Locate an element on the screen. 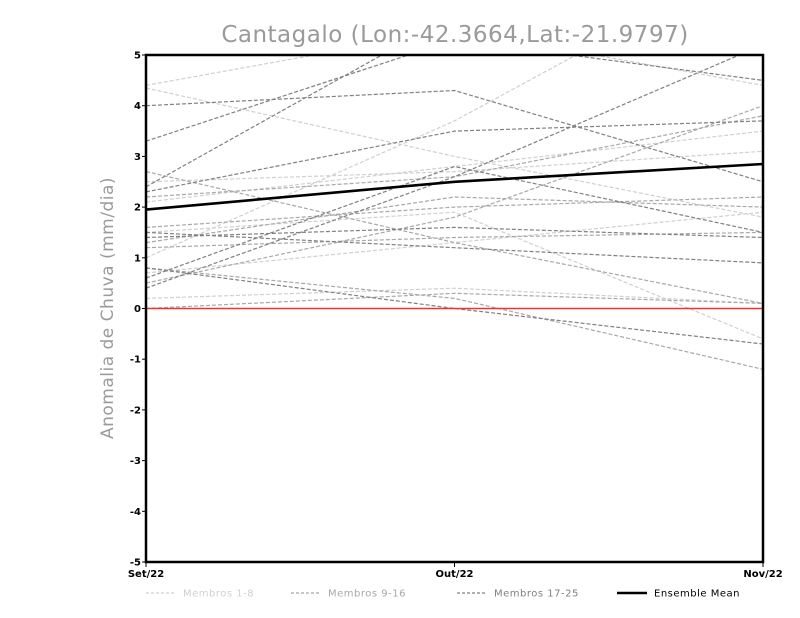 This screenshot has width=800, height=618. chart-title: Cantagalo (Lon:-42.3664,Lat:-21.9797) is located at coordinates (454, 35).